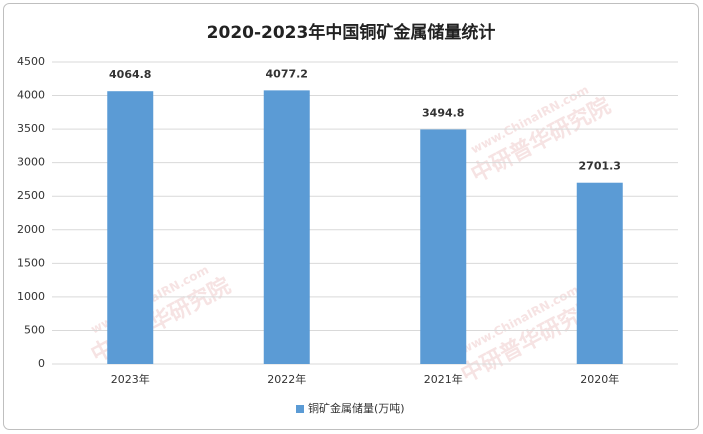 The height and width of the screenshot is (434, 703). Describe the element at coordinates (287, 73) in the screenshot. I see `value-label: 4077.2` at that location.